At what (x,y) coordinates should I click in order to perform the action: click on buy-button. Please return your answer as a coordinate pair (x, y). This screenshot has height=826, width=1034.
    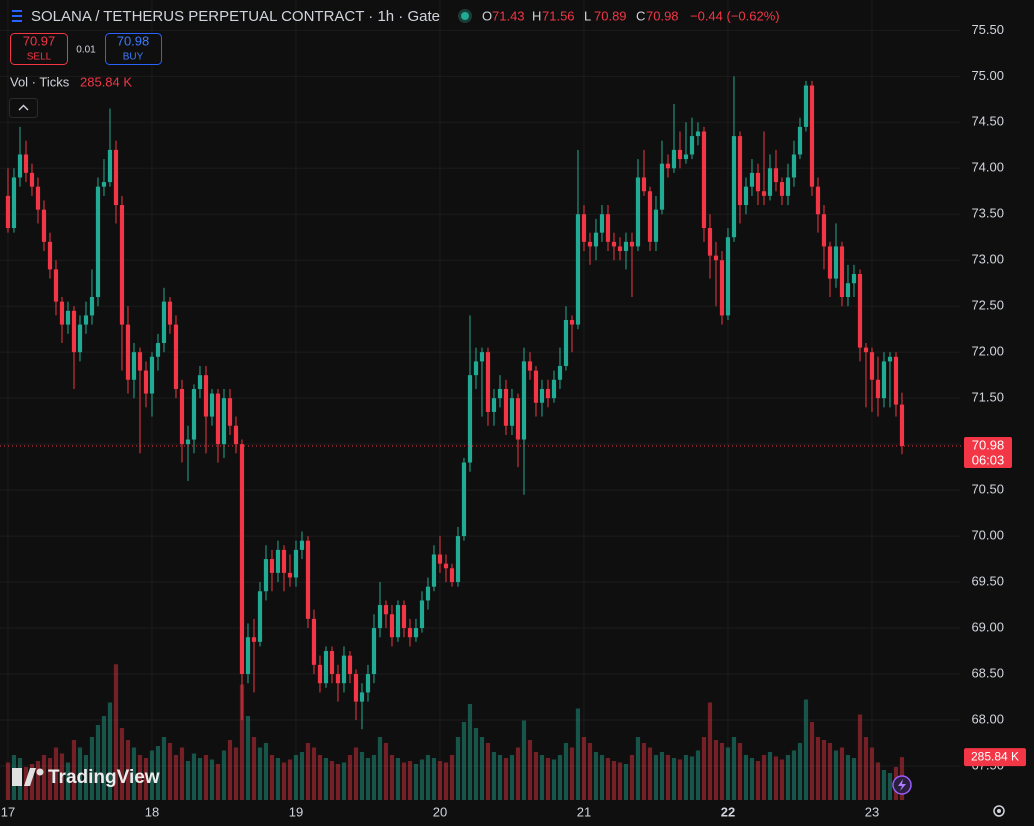
    Looking at the image, I should click on (133, 49).